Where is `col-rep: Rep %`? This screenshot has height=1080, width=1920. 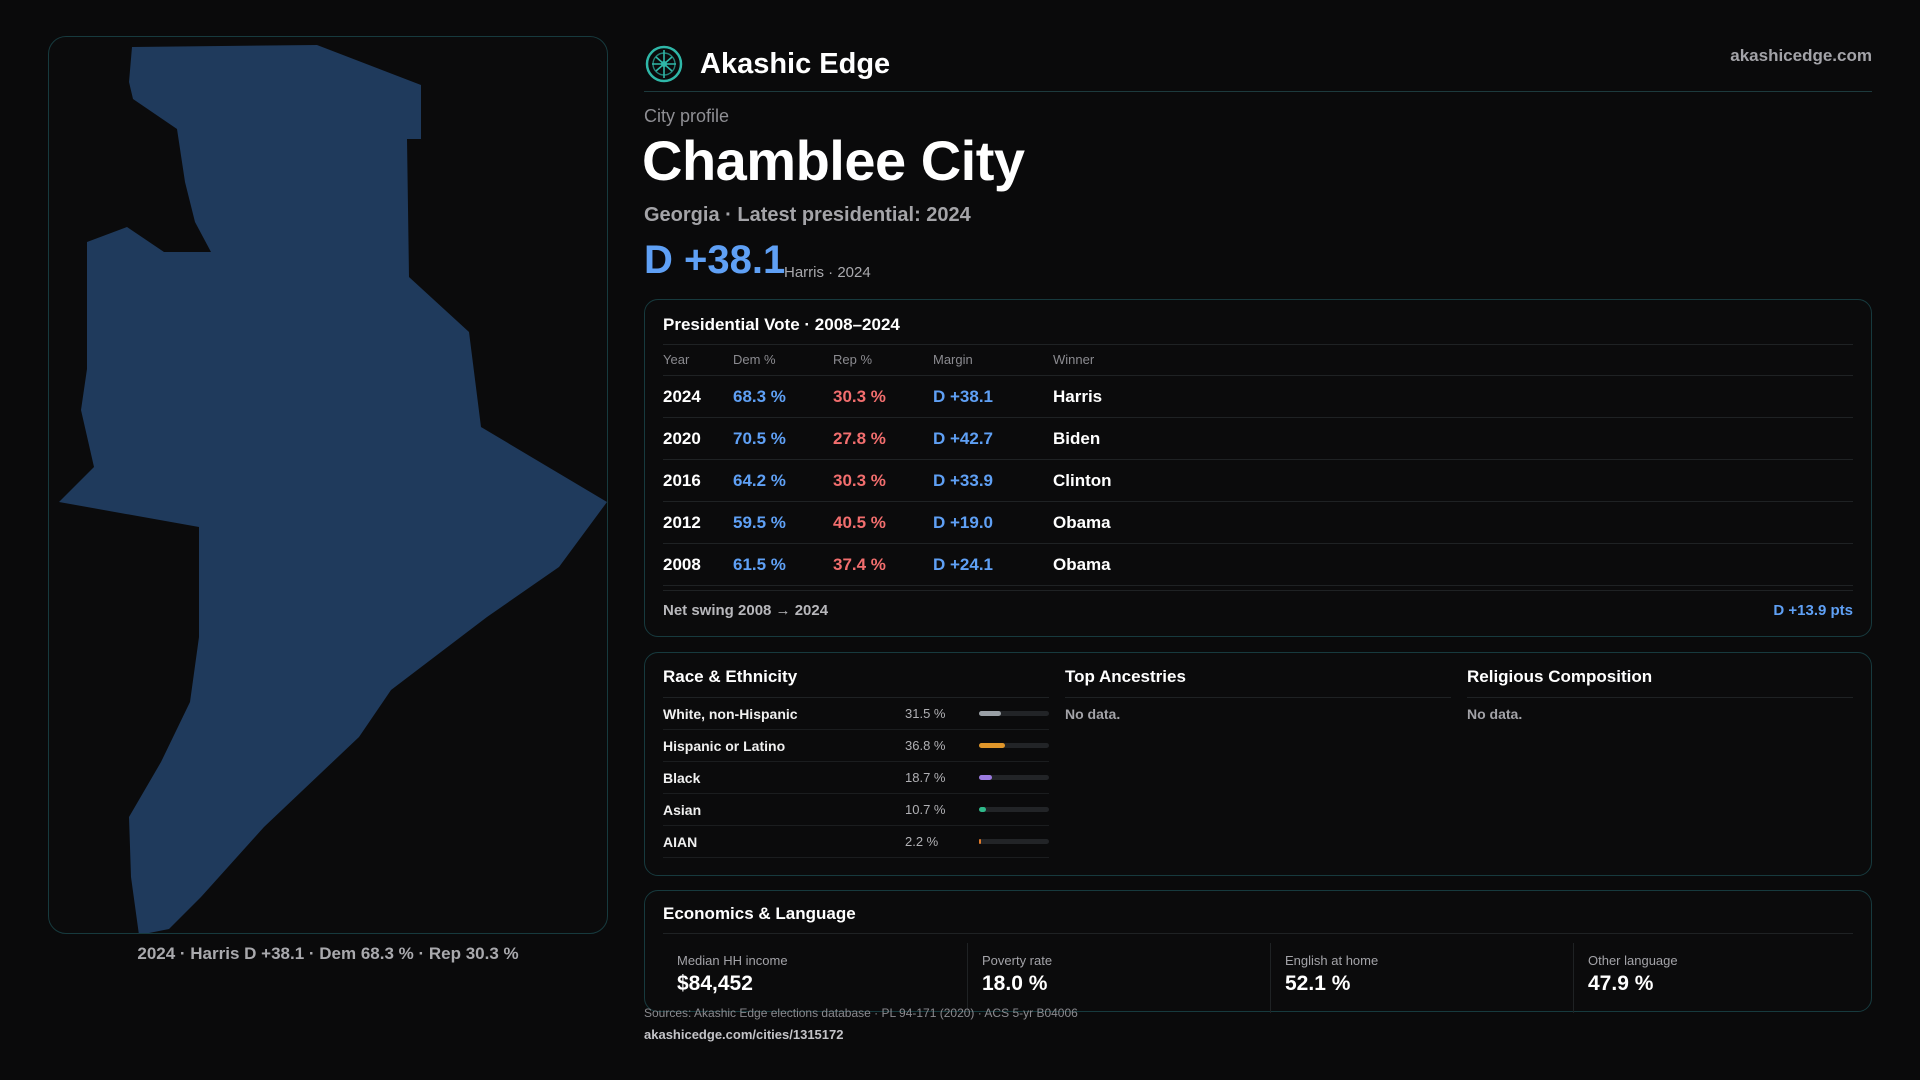 col-rep: Rep % is located at coordinates (853, 359).